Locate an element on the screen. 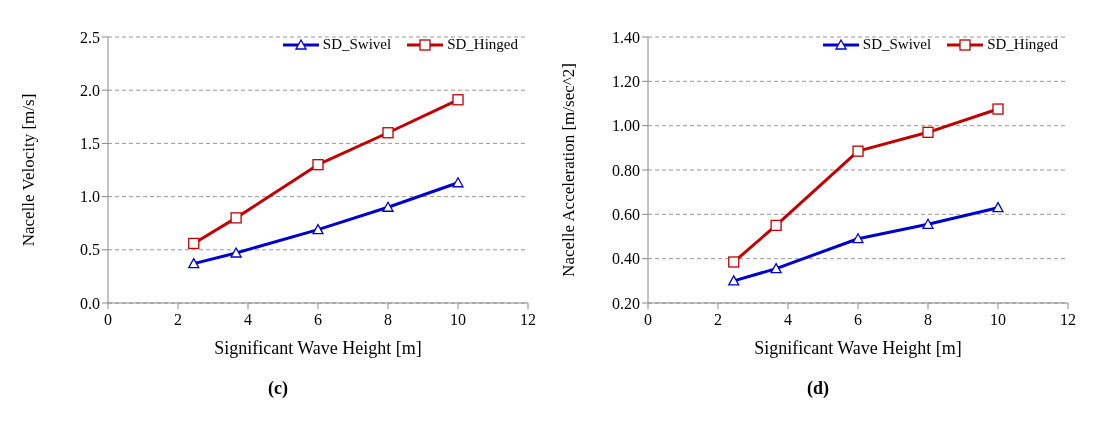 The width and height of the screenshot is (1096, 429). y-axis-title: Nacelle Acceleration [m/sec^2] is located at coordinates (569, 170).